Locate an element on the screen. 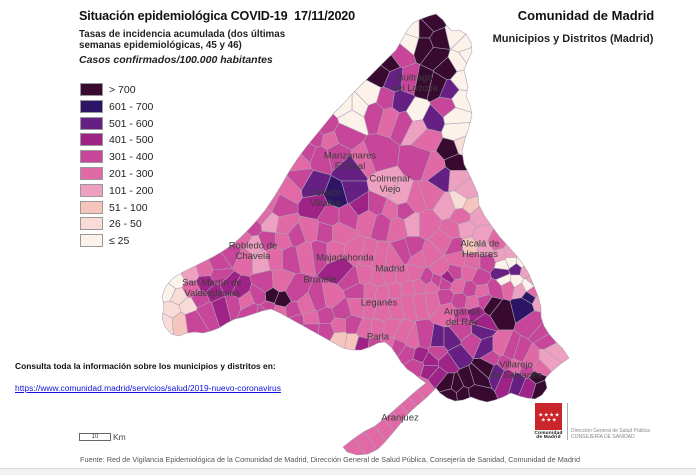  svg-text: Viejo is located at coordinates (390, 189).